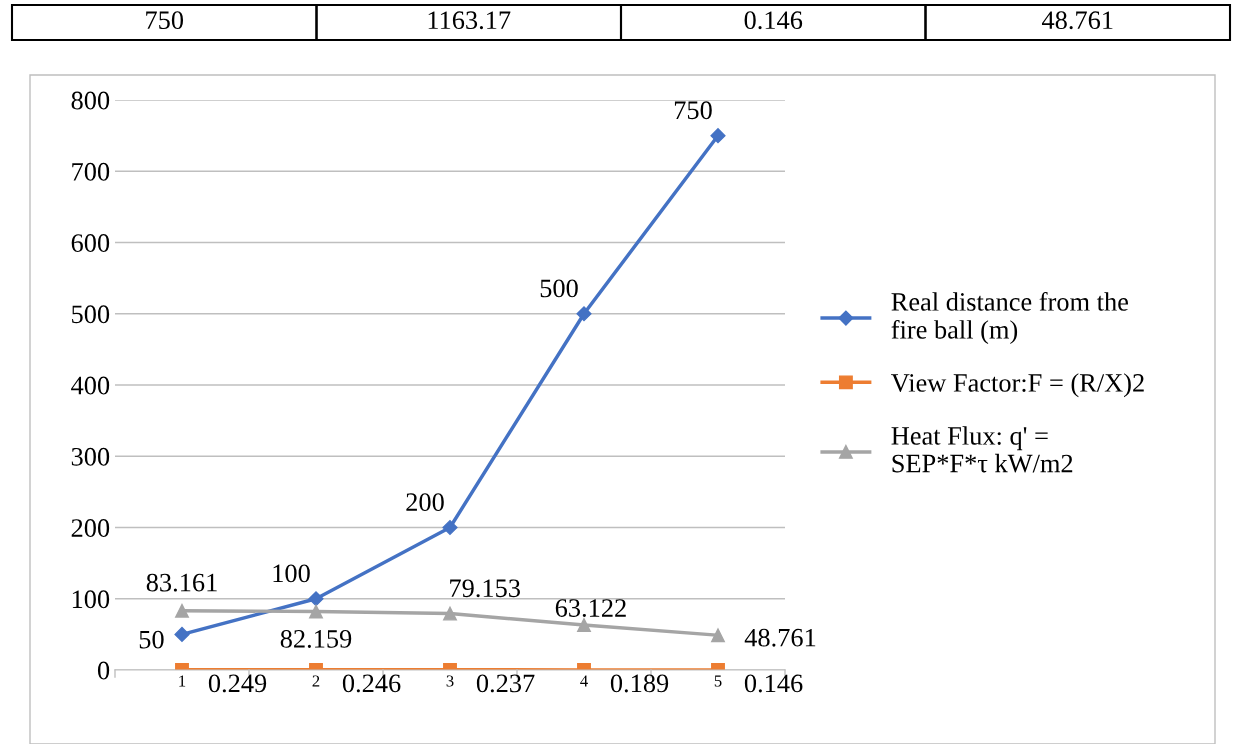 This screenshot has width=1235, height=744. What do you see at coordinates (639, 683) in the screenshot?
I see `data-label: 0.189` at bounding box center [639, 683].